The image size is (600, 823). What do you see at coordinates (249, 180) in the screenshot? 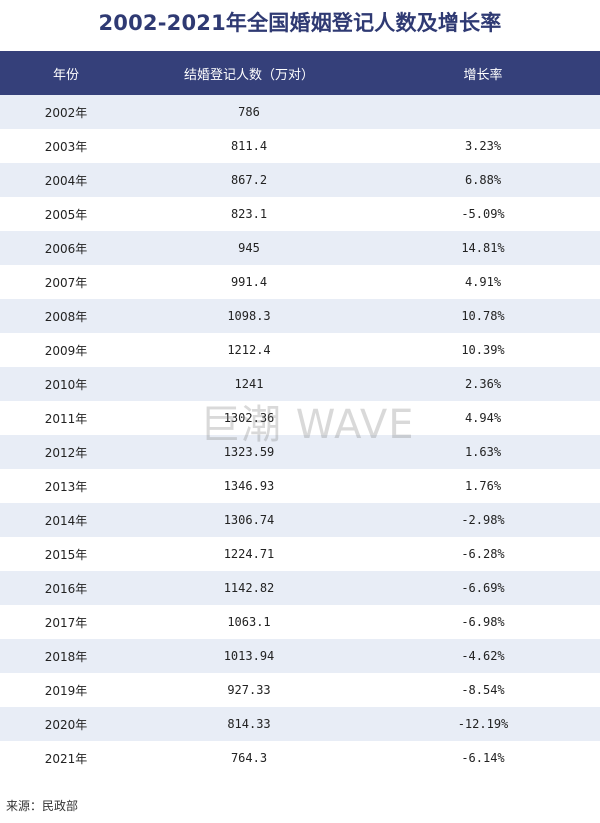
I see `count-cell: 867.2` at bounding box center [249, 180].